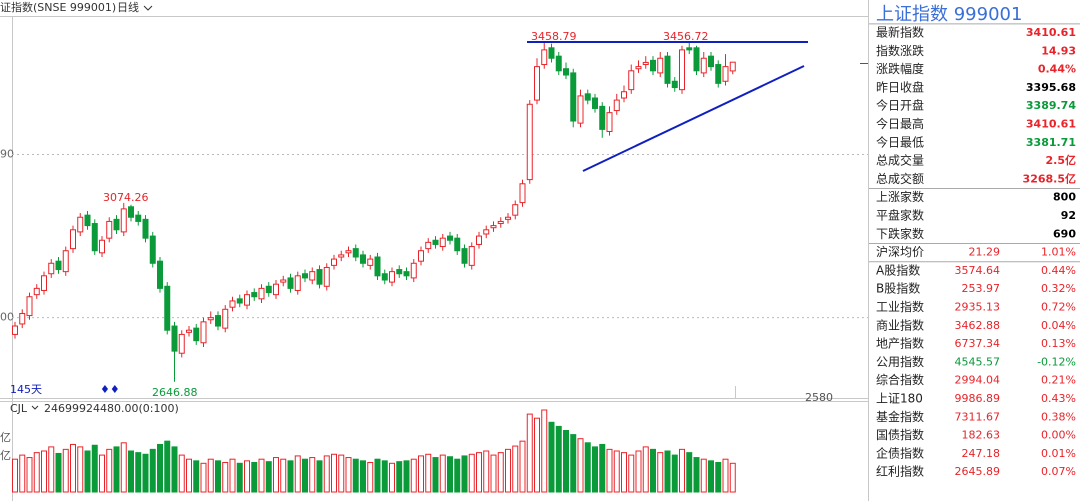 This screenshot has width=1080, height=501. What do you see at coordinates (978, 270) in the screenshot?
I see `index-value: 3574.64` at bounding box center [978, 270].